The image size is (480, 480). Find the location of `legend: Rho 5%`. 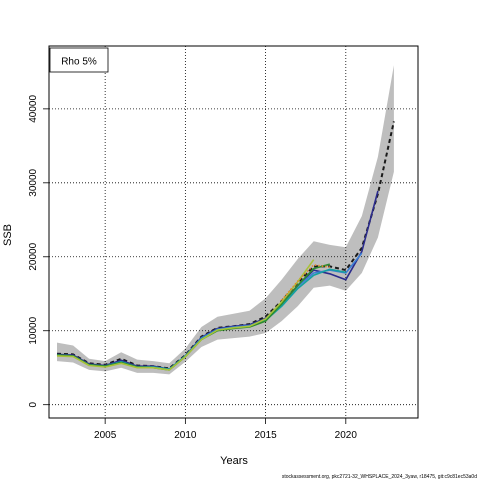

legend: Rho 5% is located at coordinates (79, 60).